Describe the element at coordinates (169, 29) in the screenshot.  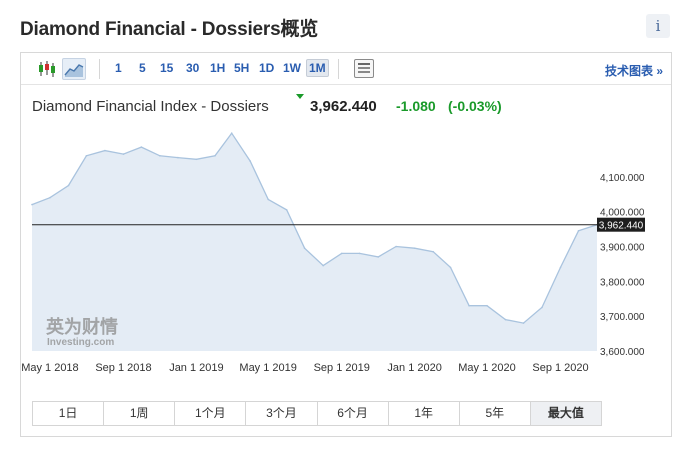
I see `page-title: Diamond Financial - Dossiers概览` at that location.